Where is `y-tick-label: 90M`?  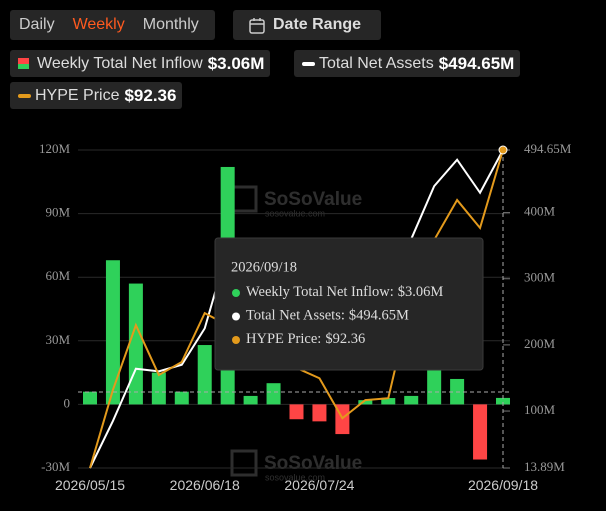
y-tick-label: 90M is located at coordinates (57, 212).